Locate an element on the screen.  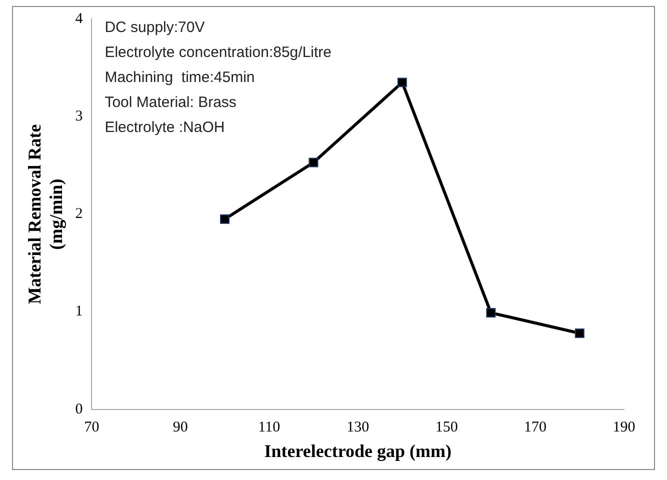
annotation: Electrolyte :NaOH is located at coordinates (164, 127).